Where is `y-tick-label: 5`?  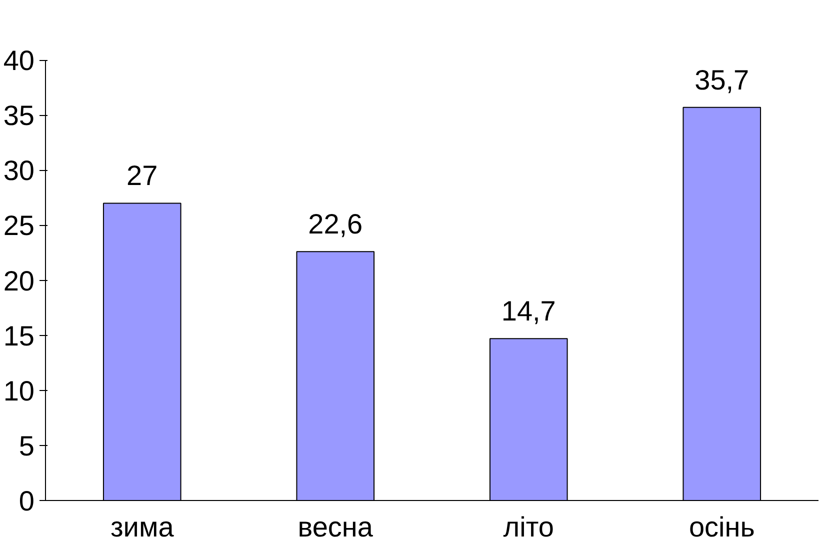 y-tick-label: 5 is located at coordinates (26, 446).